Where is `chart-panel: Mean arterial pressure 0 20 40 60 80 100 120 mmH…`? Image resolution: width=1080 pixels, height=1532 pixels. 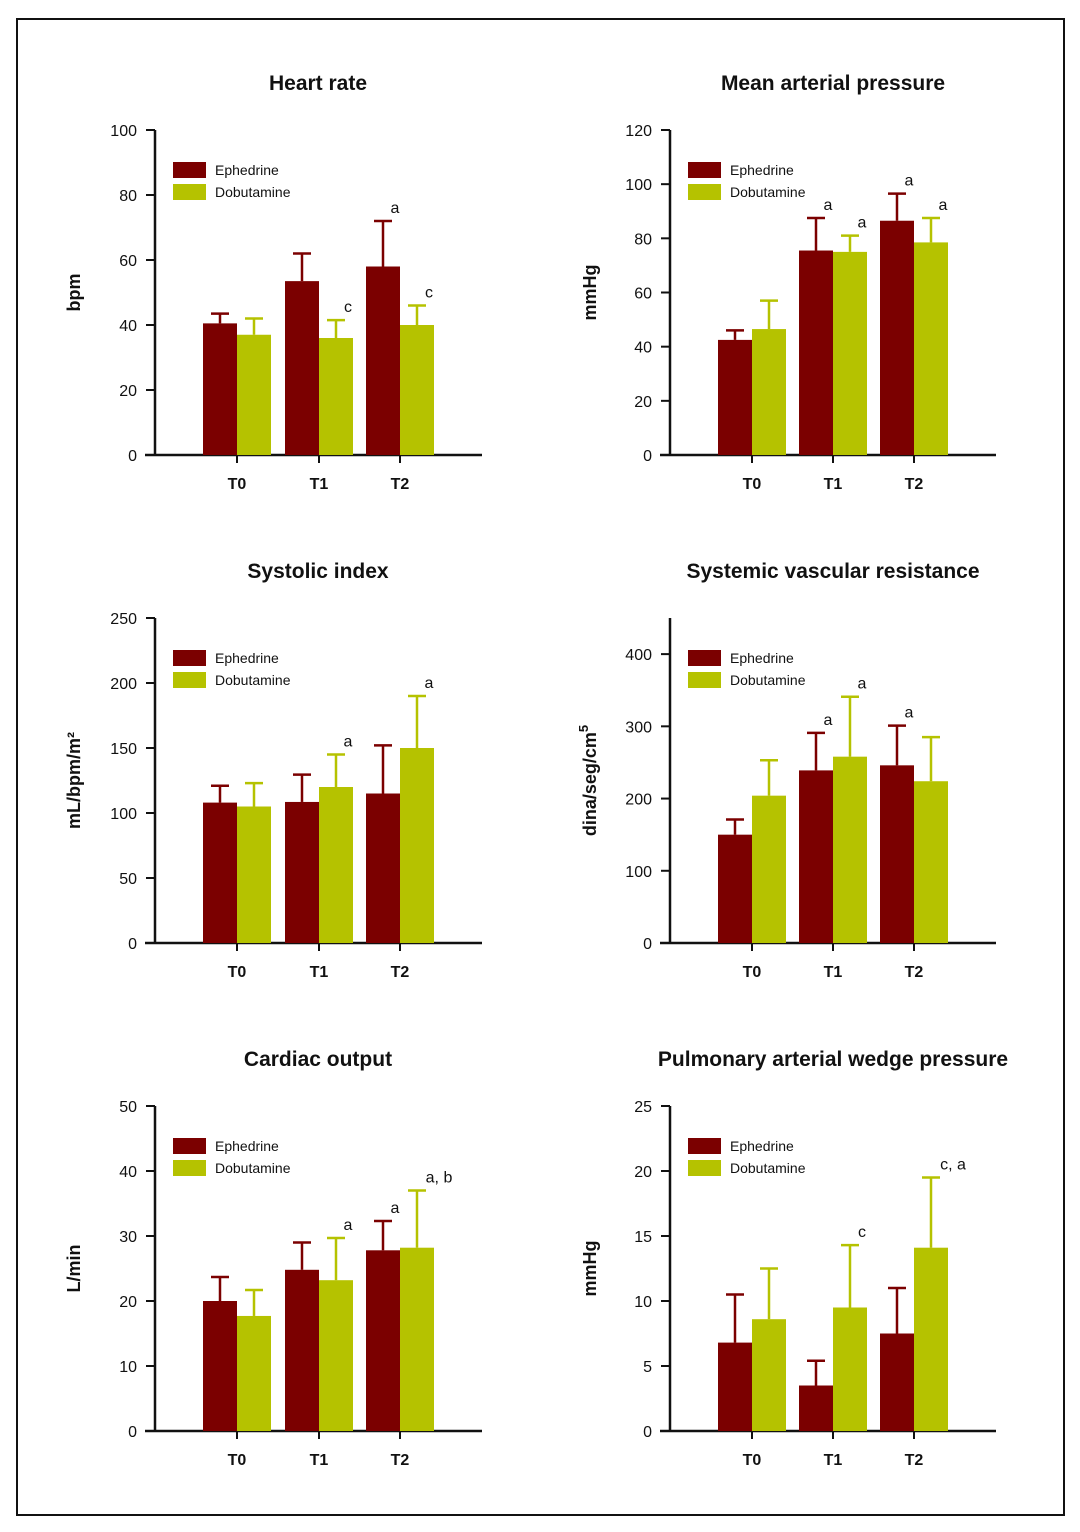 chart-panel: Mean arterial pressure 0 20 40 60 80 100 120 mmH… is located at coordinates (788, 282).